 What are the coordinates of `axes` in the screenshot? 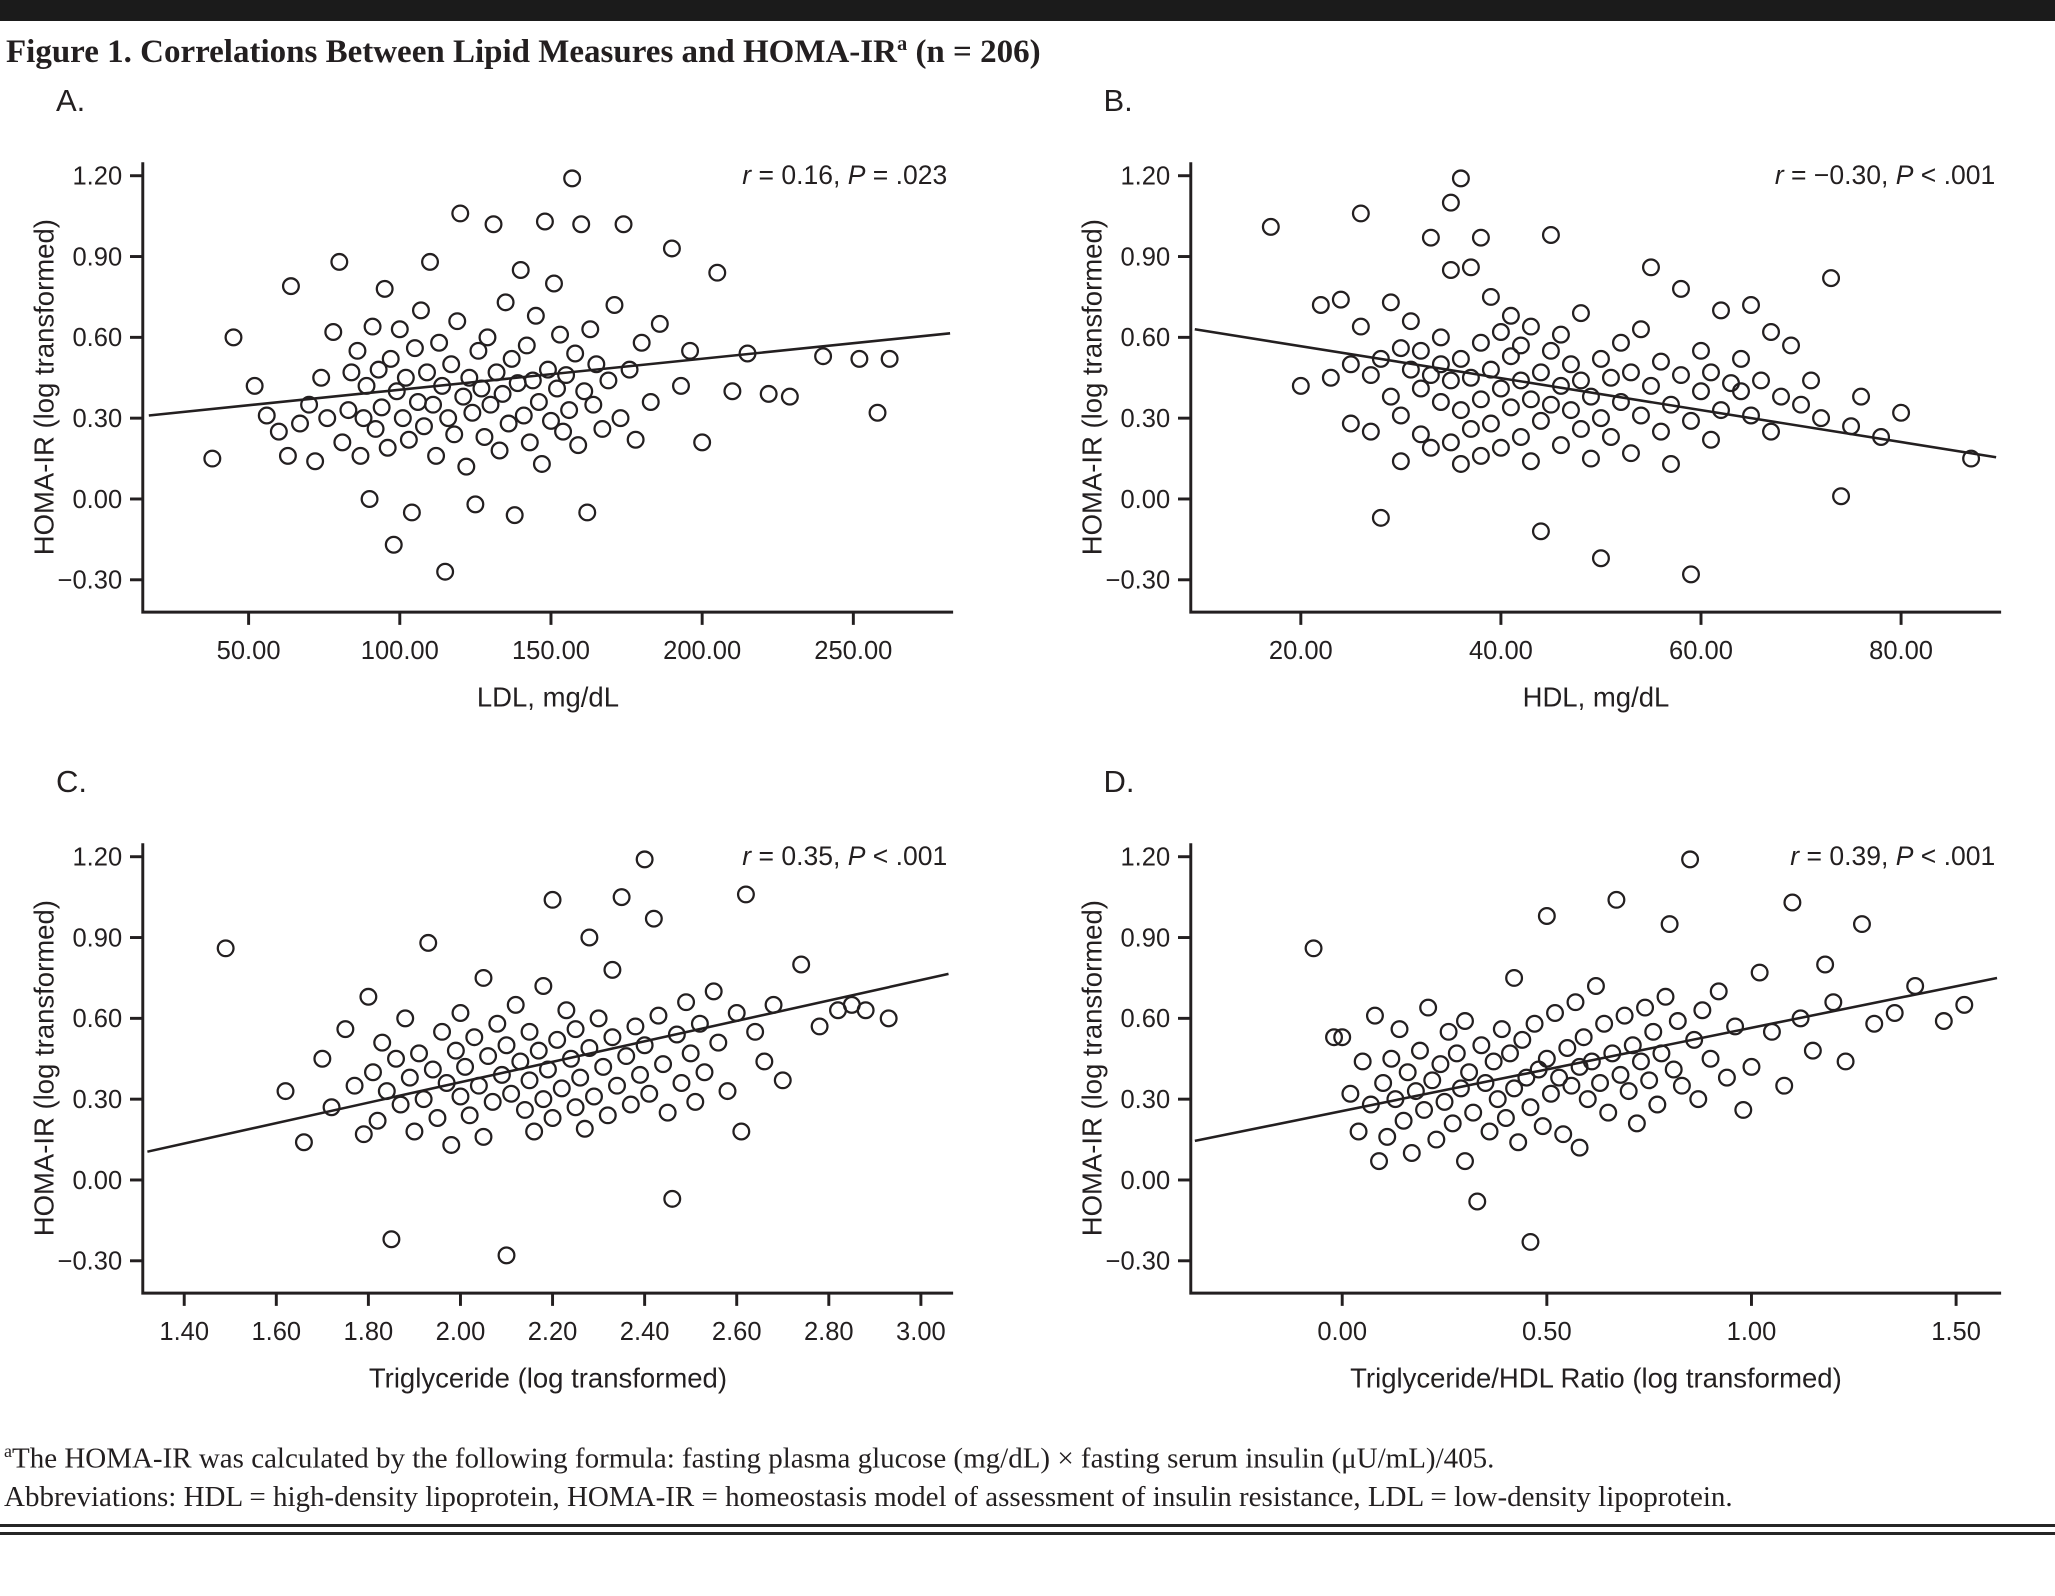 It's located at (1594, 388).